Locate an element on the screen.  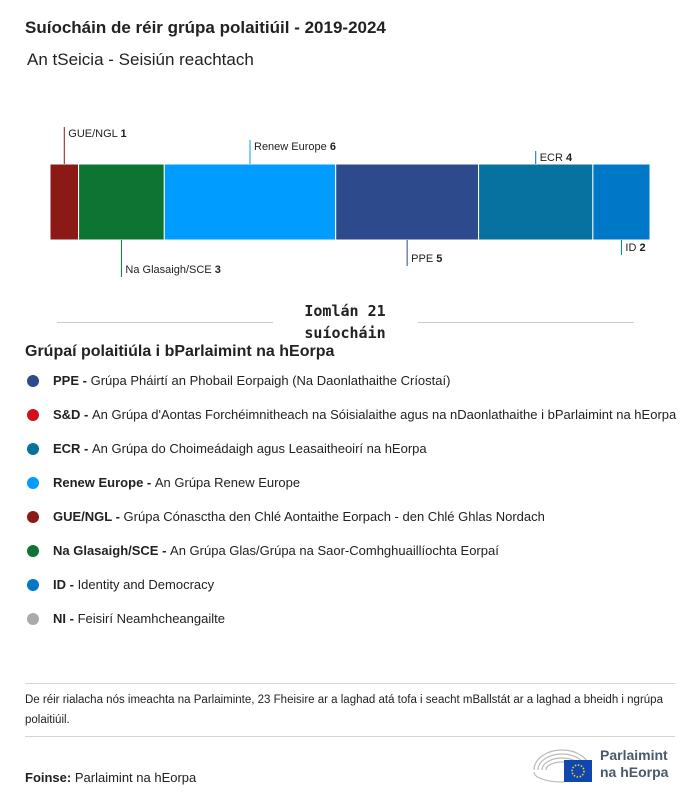
legend-abbr: Renew Europe - is located at coordinates (104, 482).